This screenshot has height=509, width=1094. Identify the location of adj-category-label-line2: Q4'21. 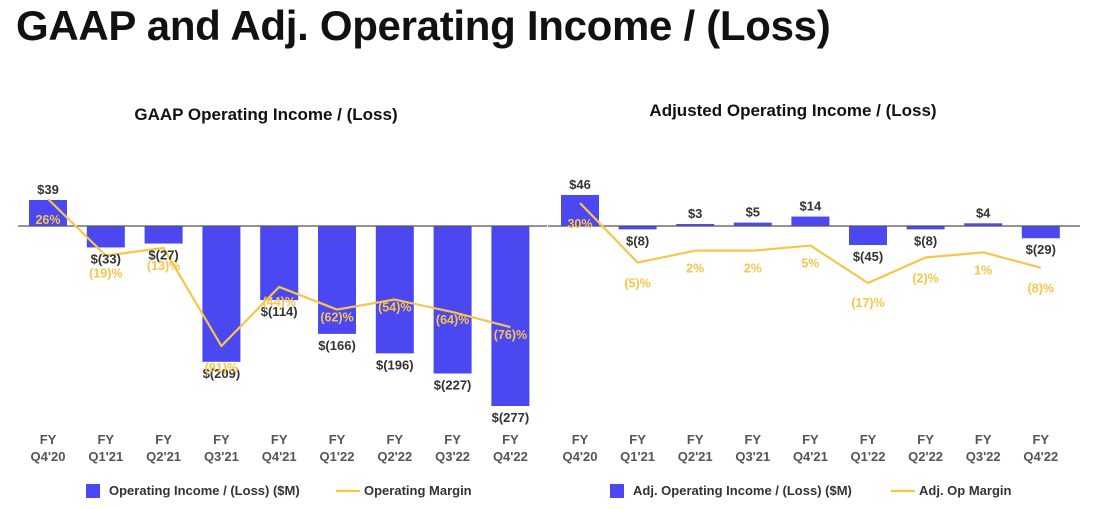
(810, 456).